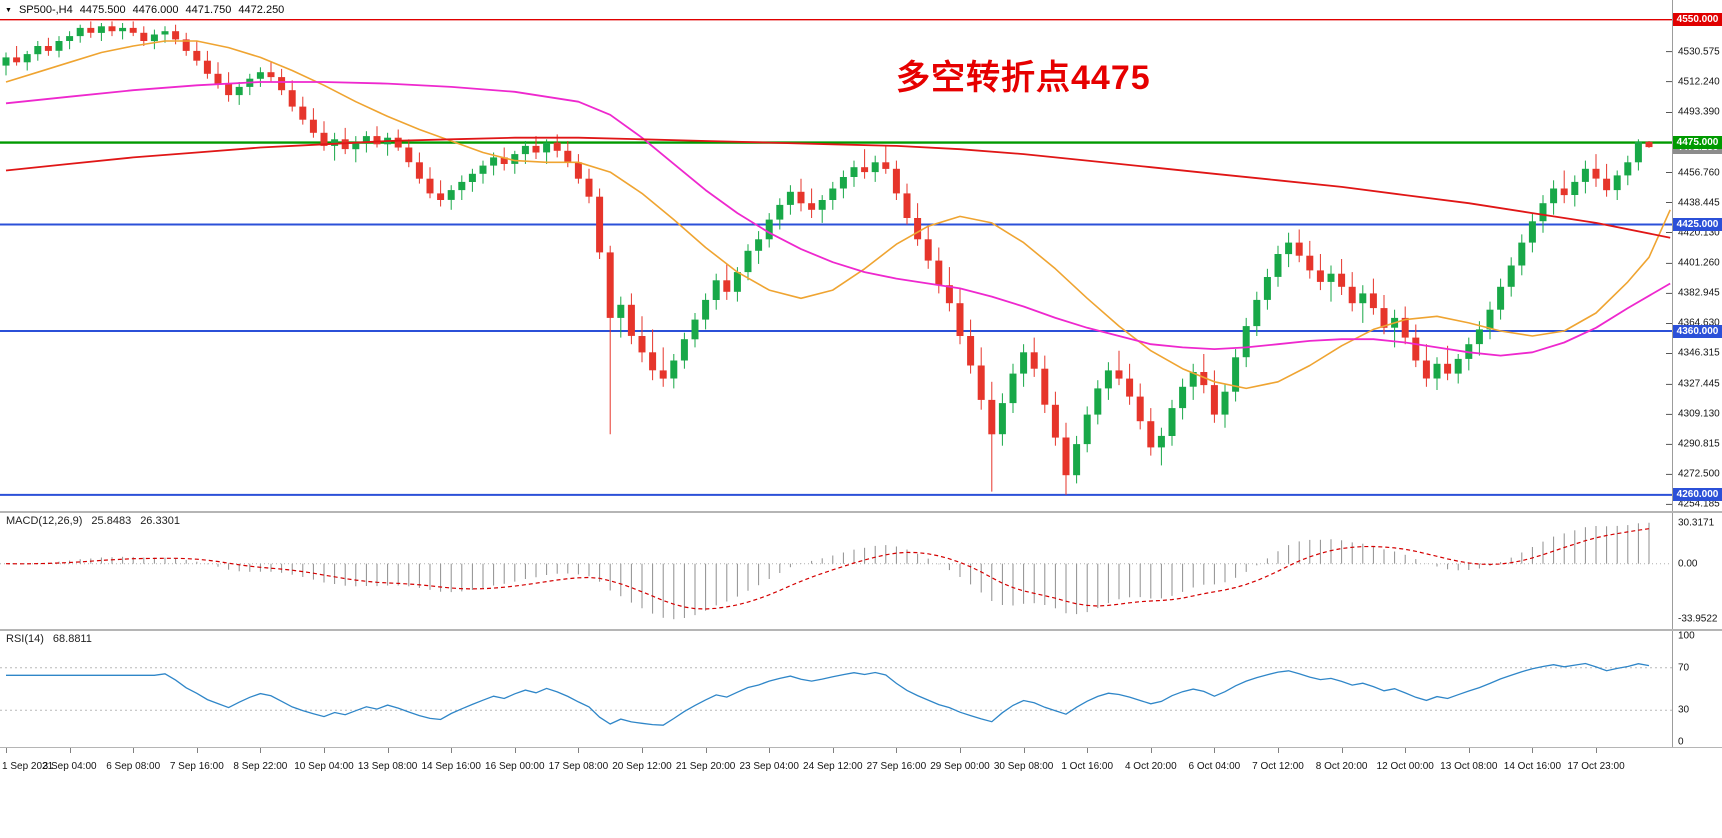 The height and width of the screenshot is (838, 1722). I want to click on rsi-panel-canvas, so click(837, 689).